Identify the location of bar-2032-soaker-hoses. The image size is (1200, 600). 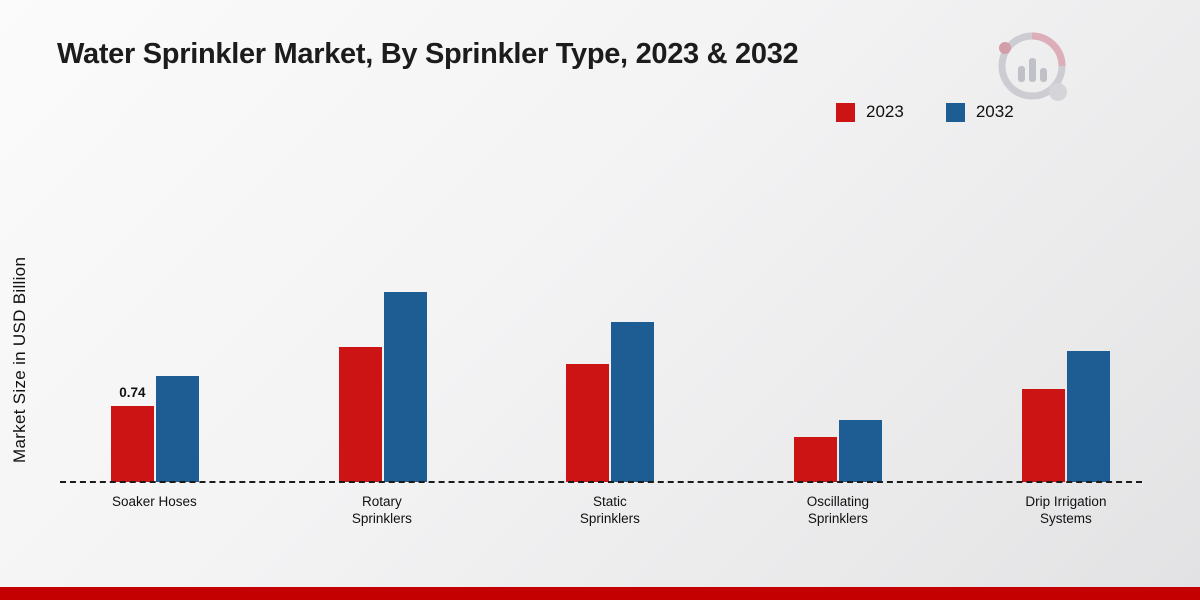
(177, 429).